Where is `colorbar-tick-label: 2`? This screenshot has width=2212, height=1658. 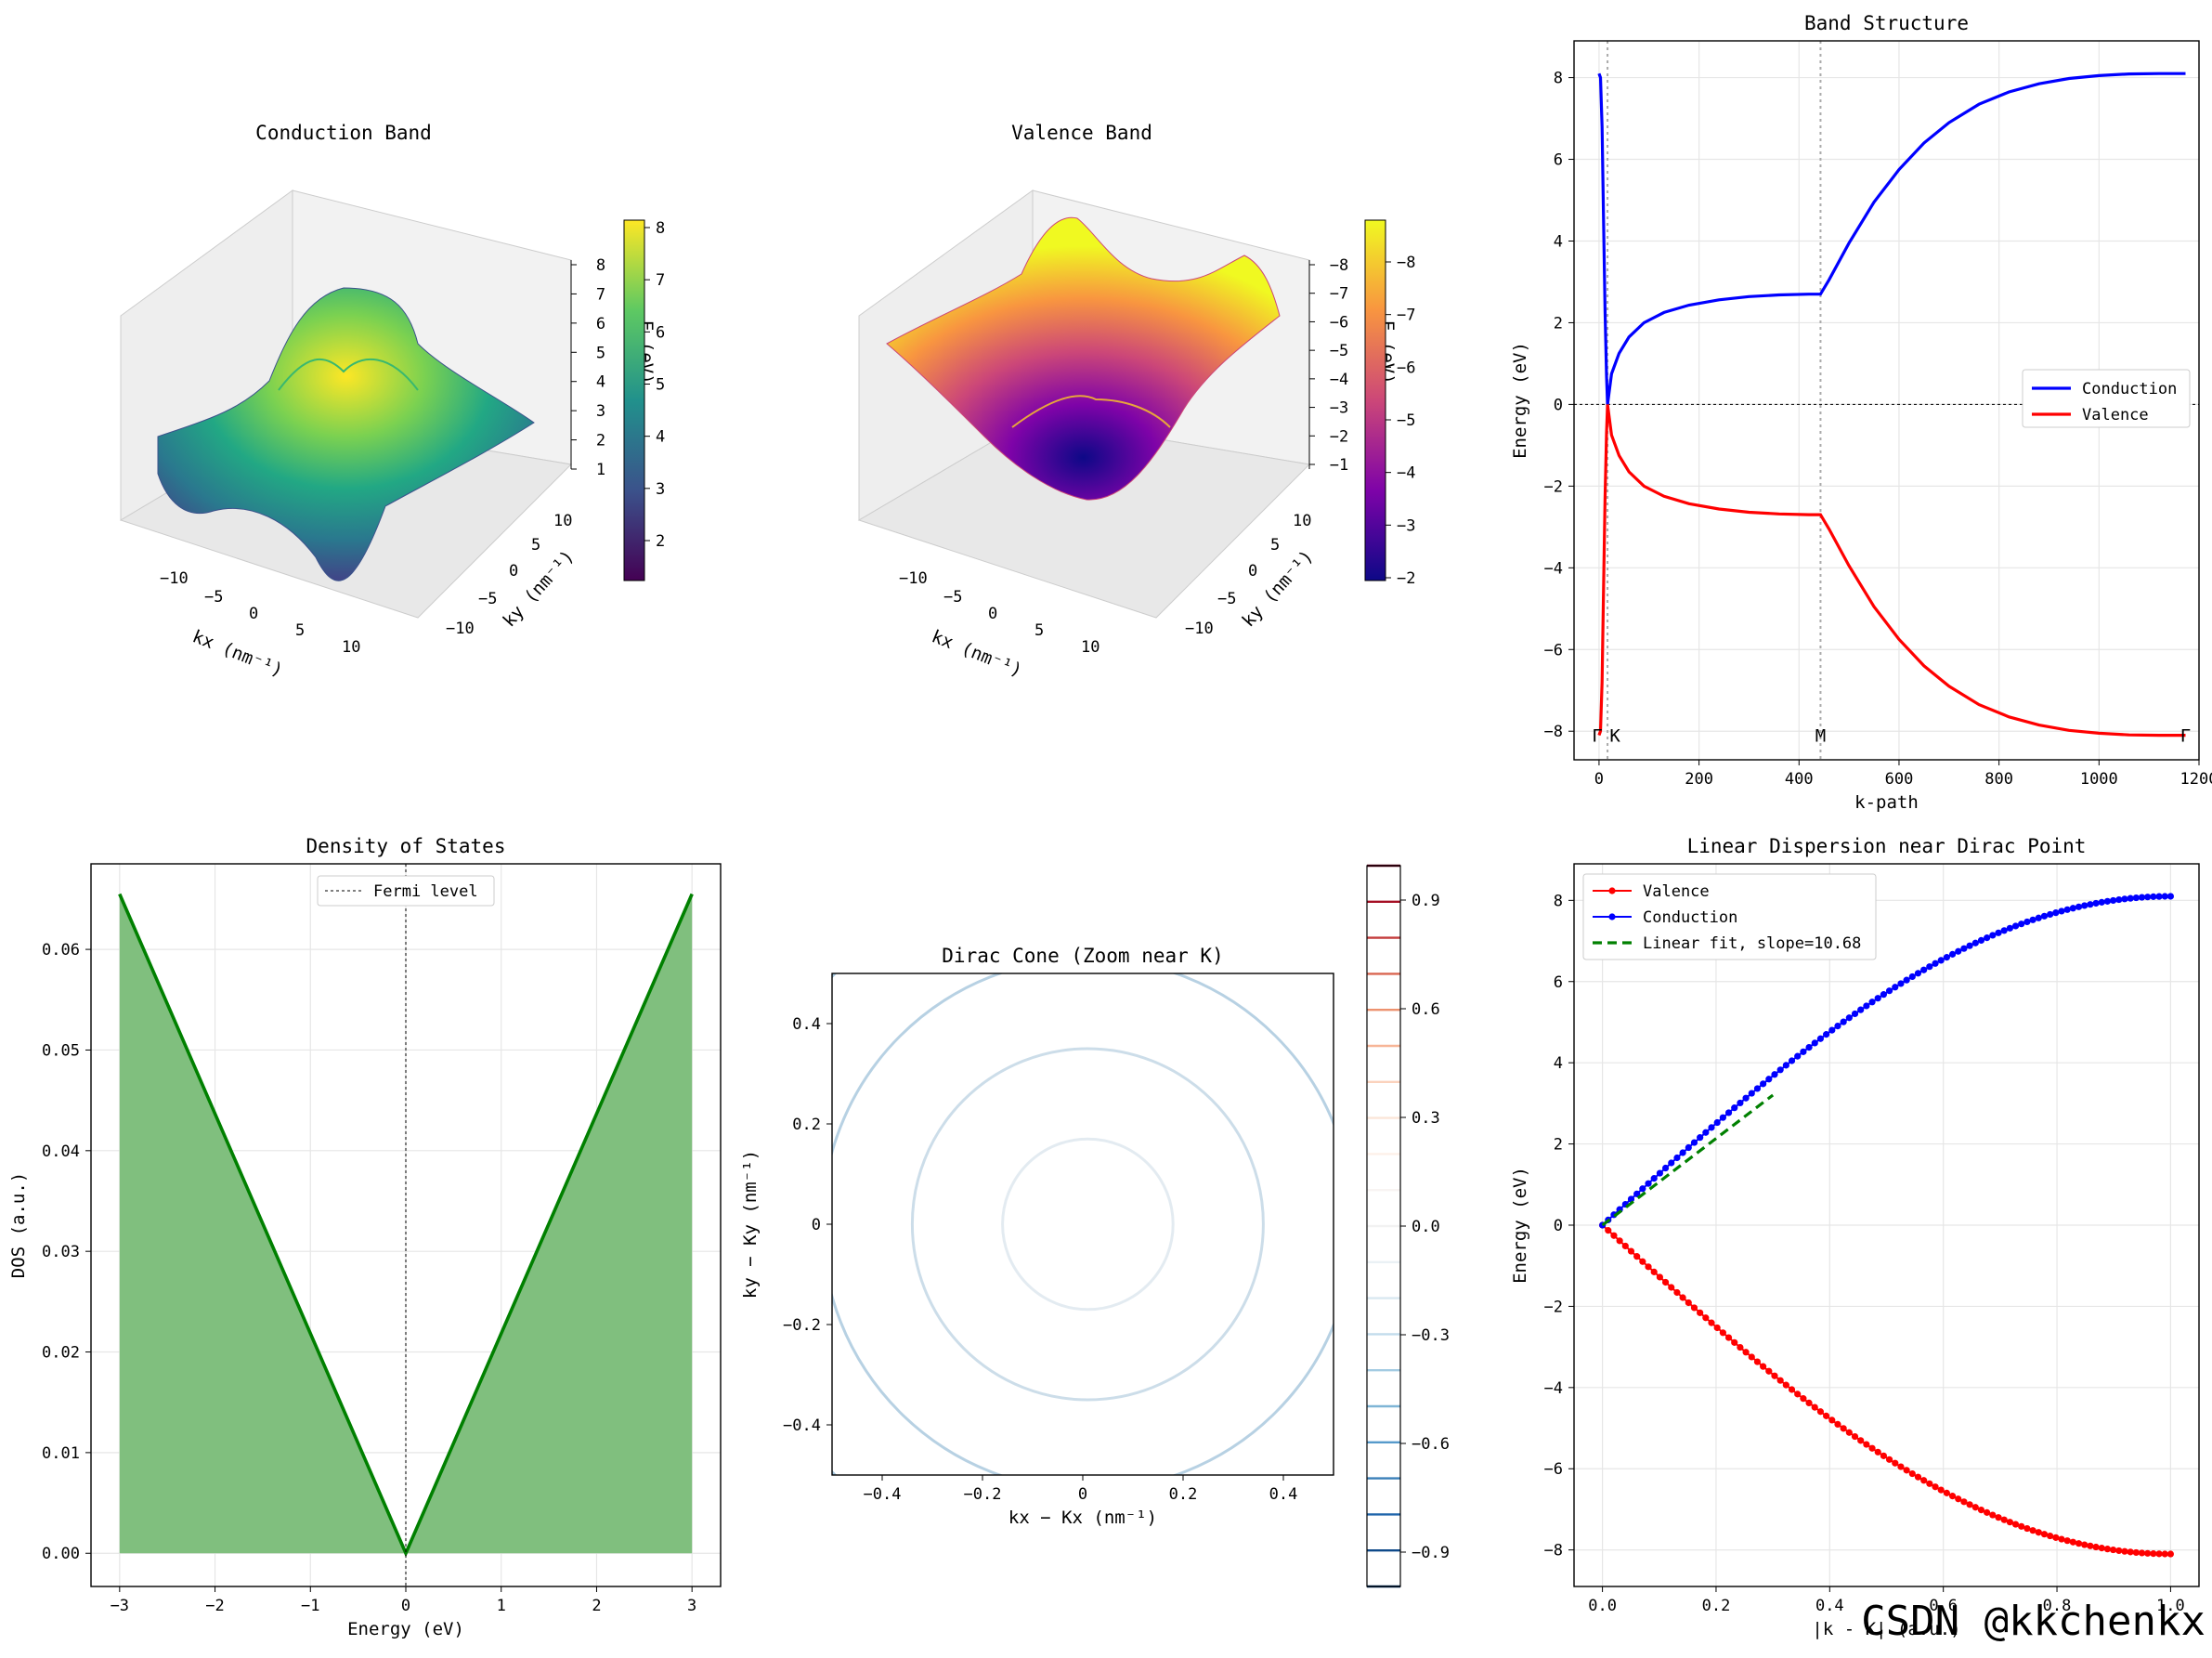 colorbar-tick-label: 2 is located at coordinates (660, 541).